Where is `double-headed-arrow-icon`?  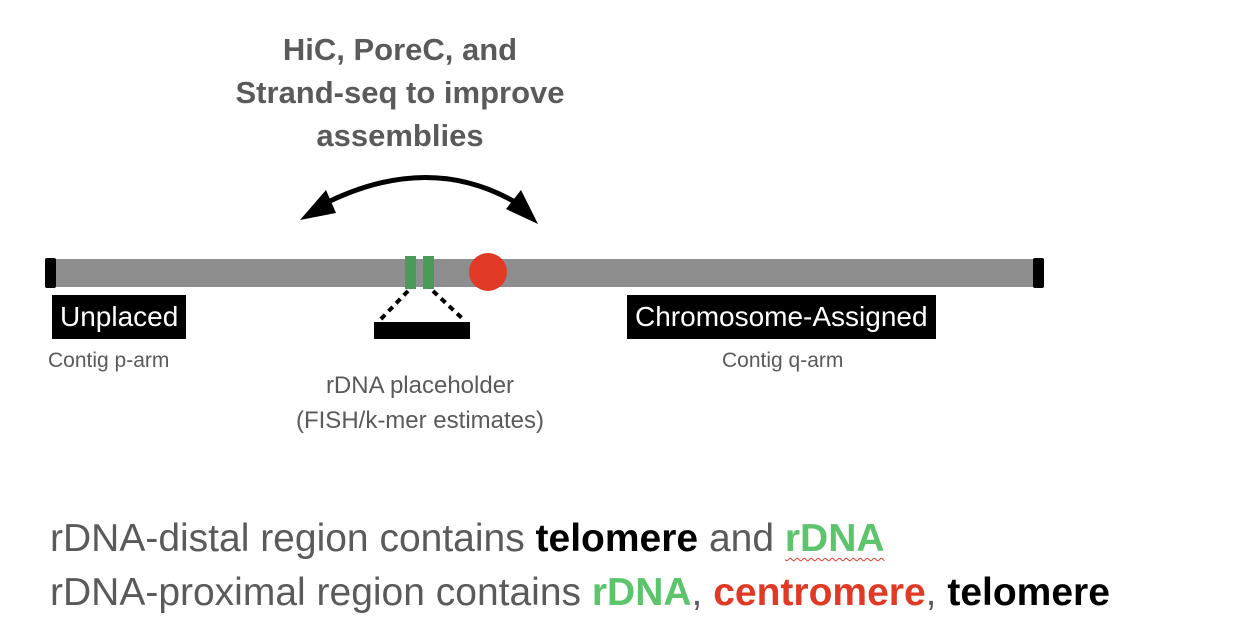 double-headed-arrow-icon is located at coordinates (419, 199).